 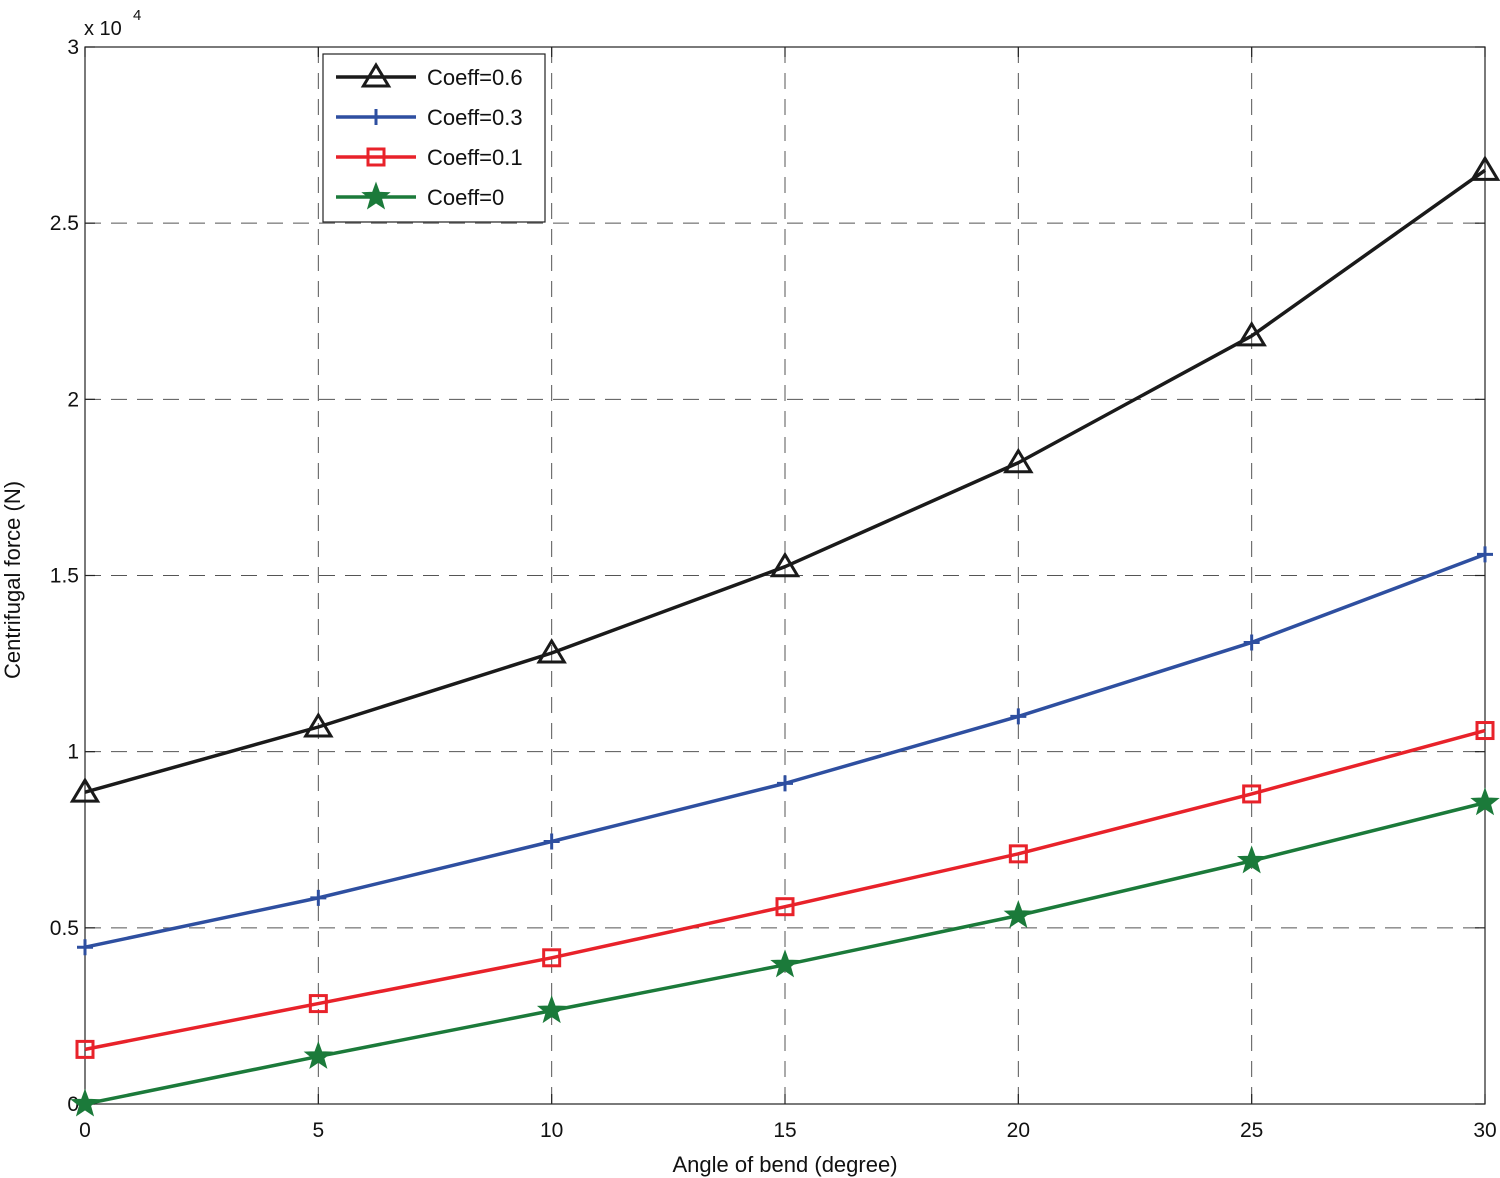 I want to click on legend-label: Coeff=0.1, so click(x=475, y=157).